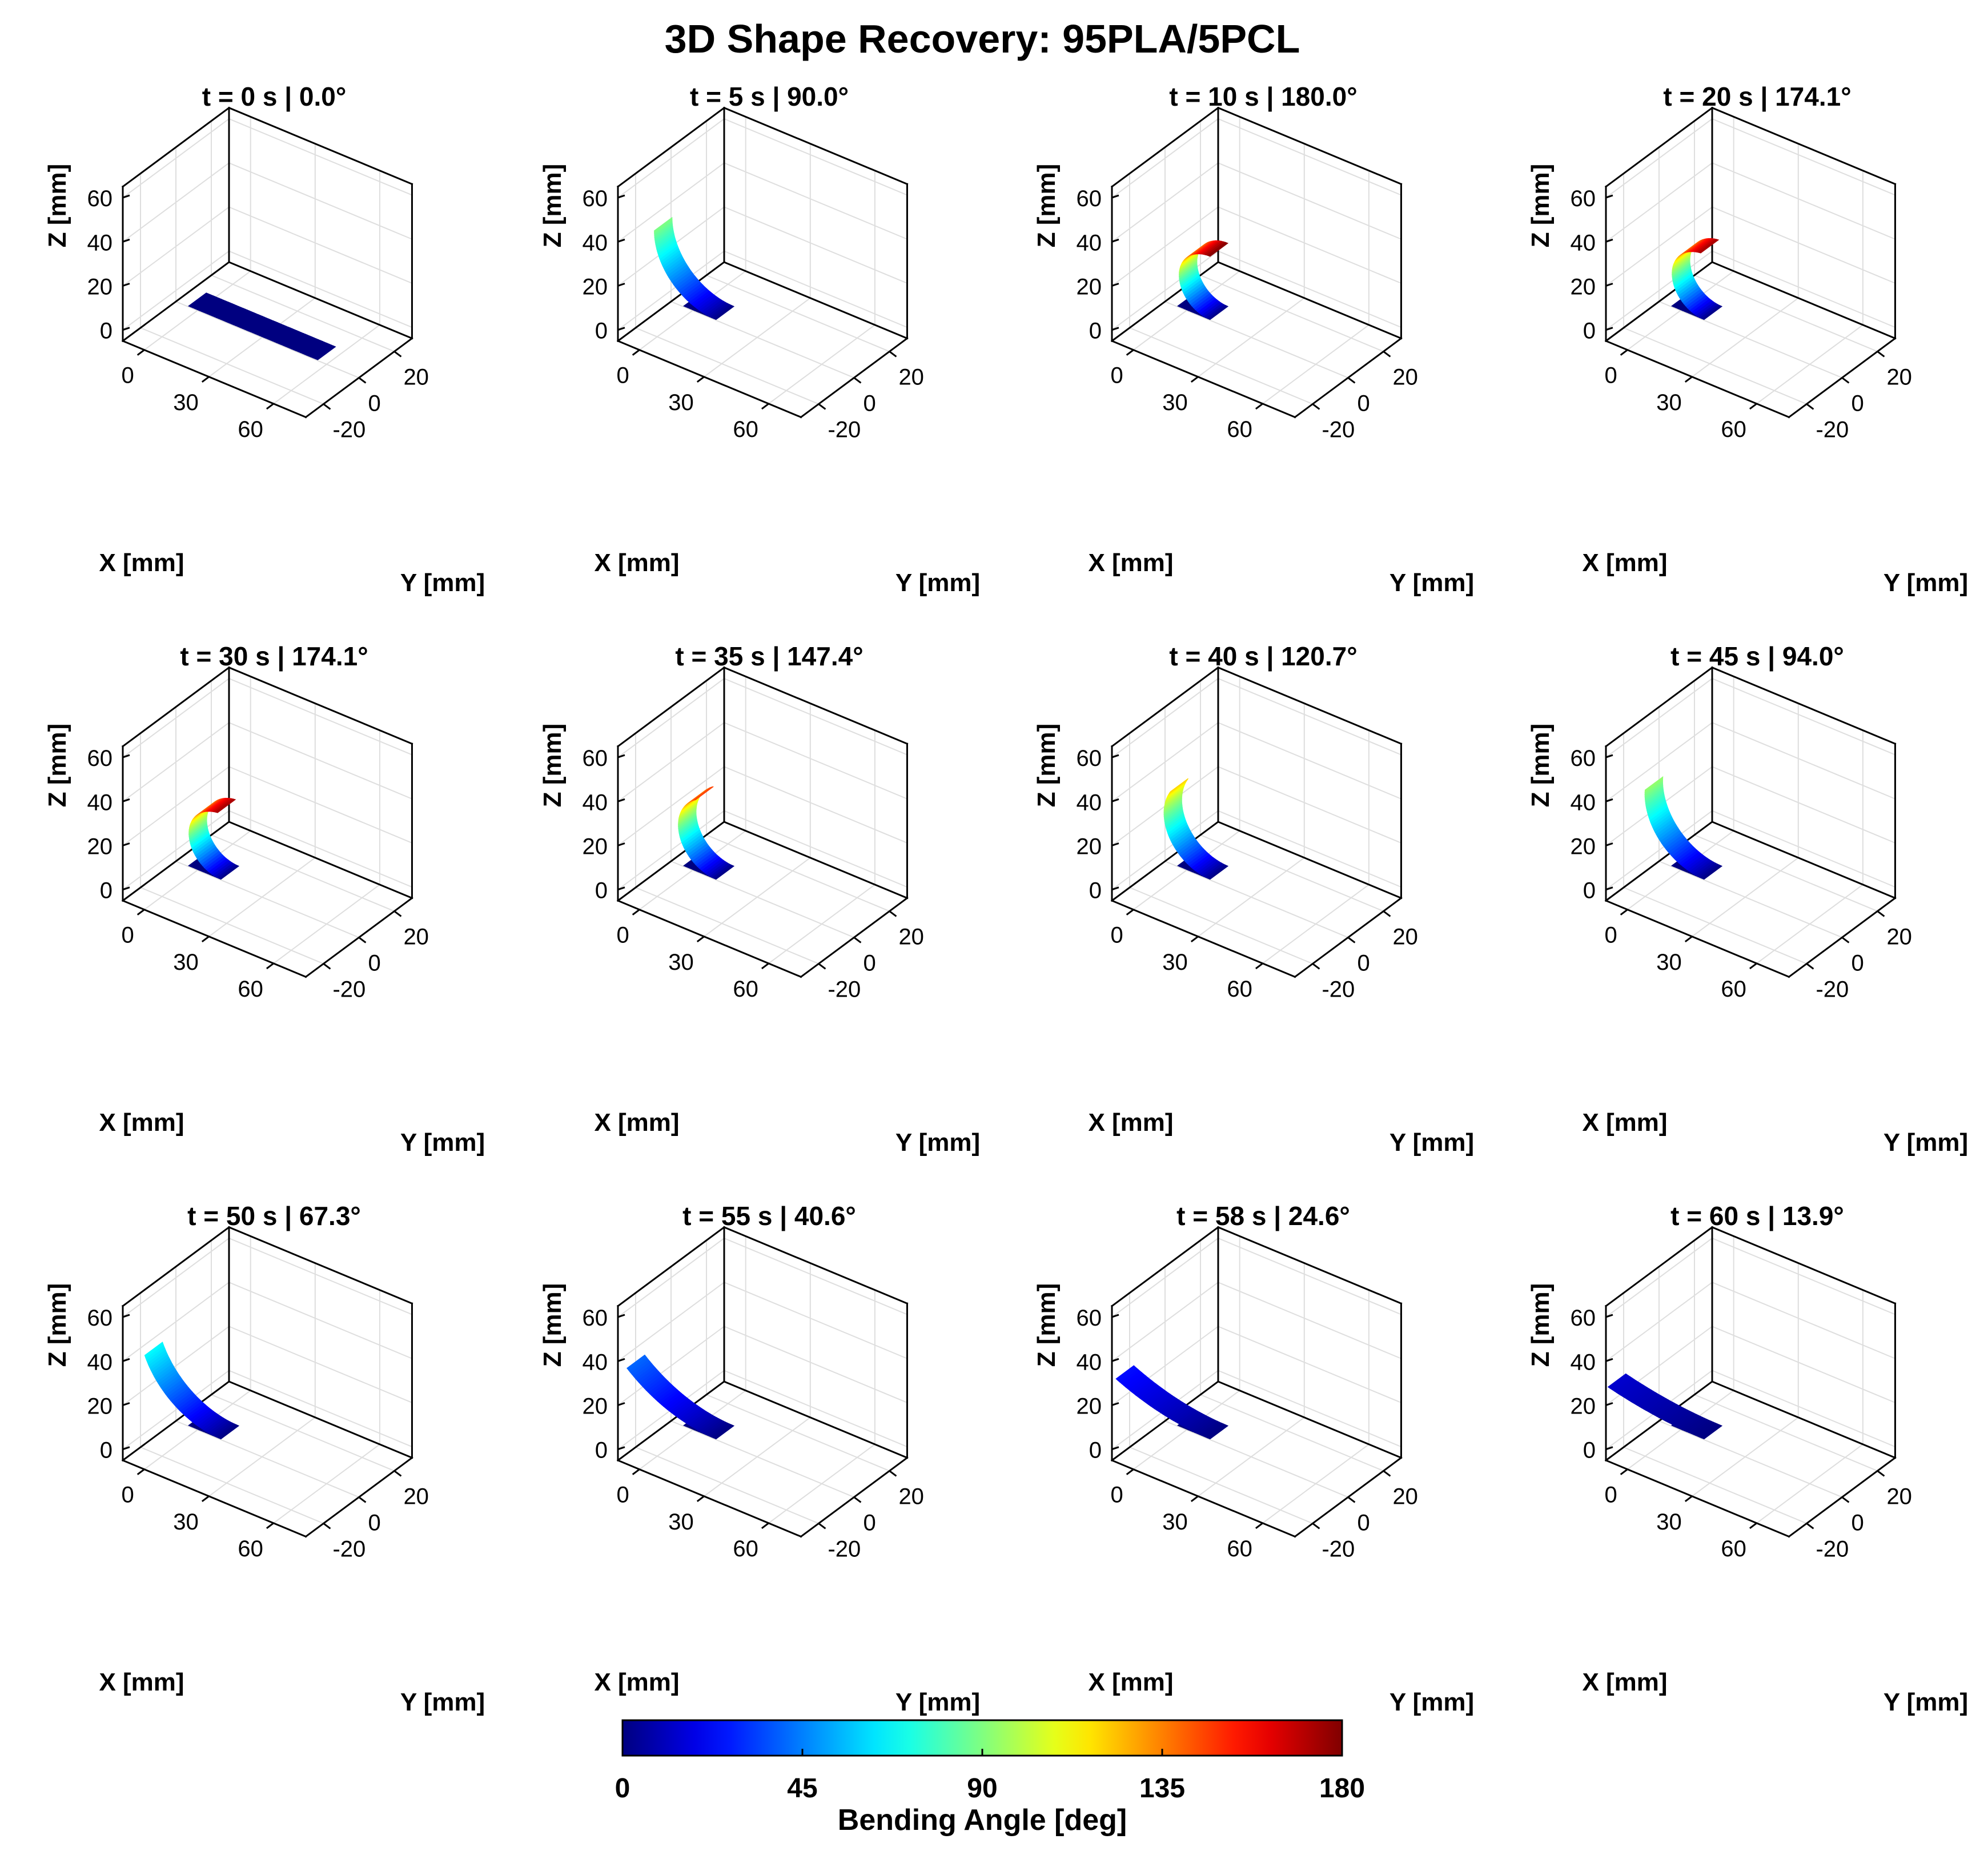 The width and height of the screenshot is (1988, 1855). Describe the element at coordinates (1757, 656) in the screenshot. I see `subplot-title: t = 45 s | 94.0°` at that location.